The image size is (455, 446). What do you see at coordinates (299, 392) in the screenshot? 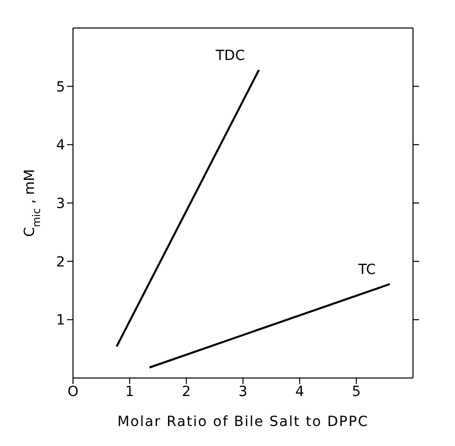
I see `x-tick-label: 4` at bounding box center [299, 392].